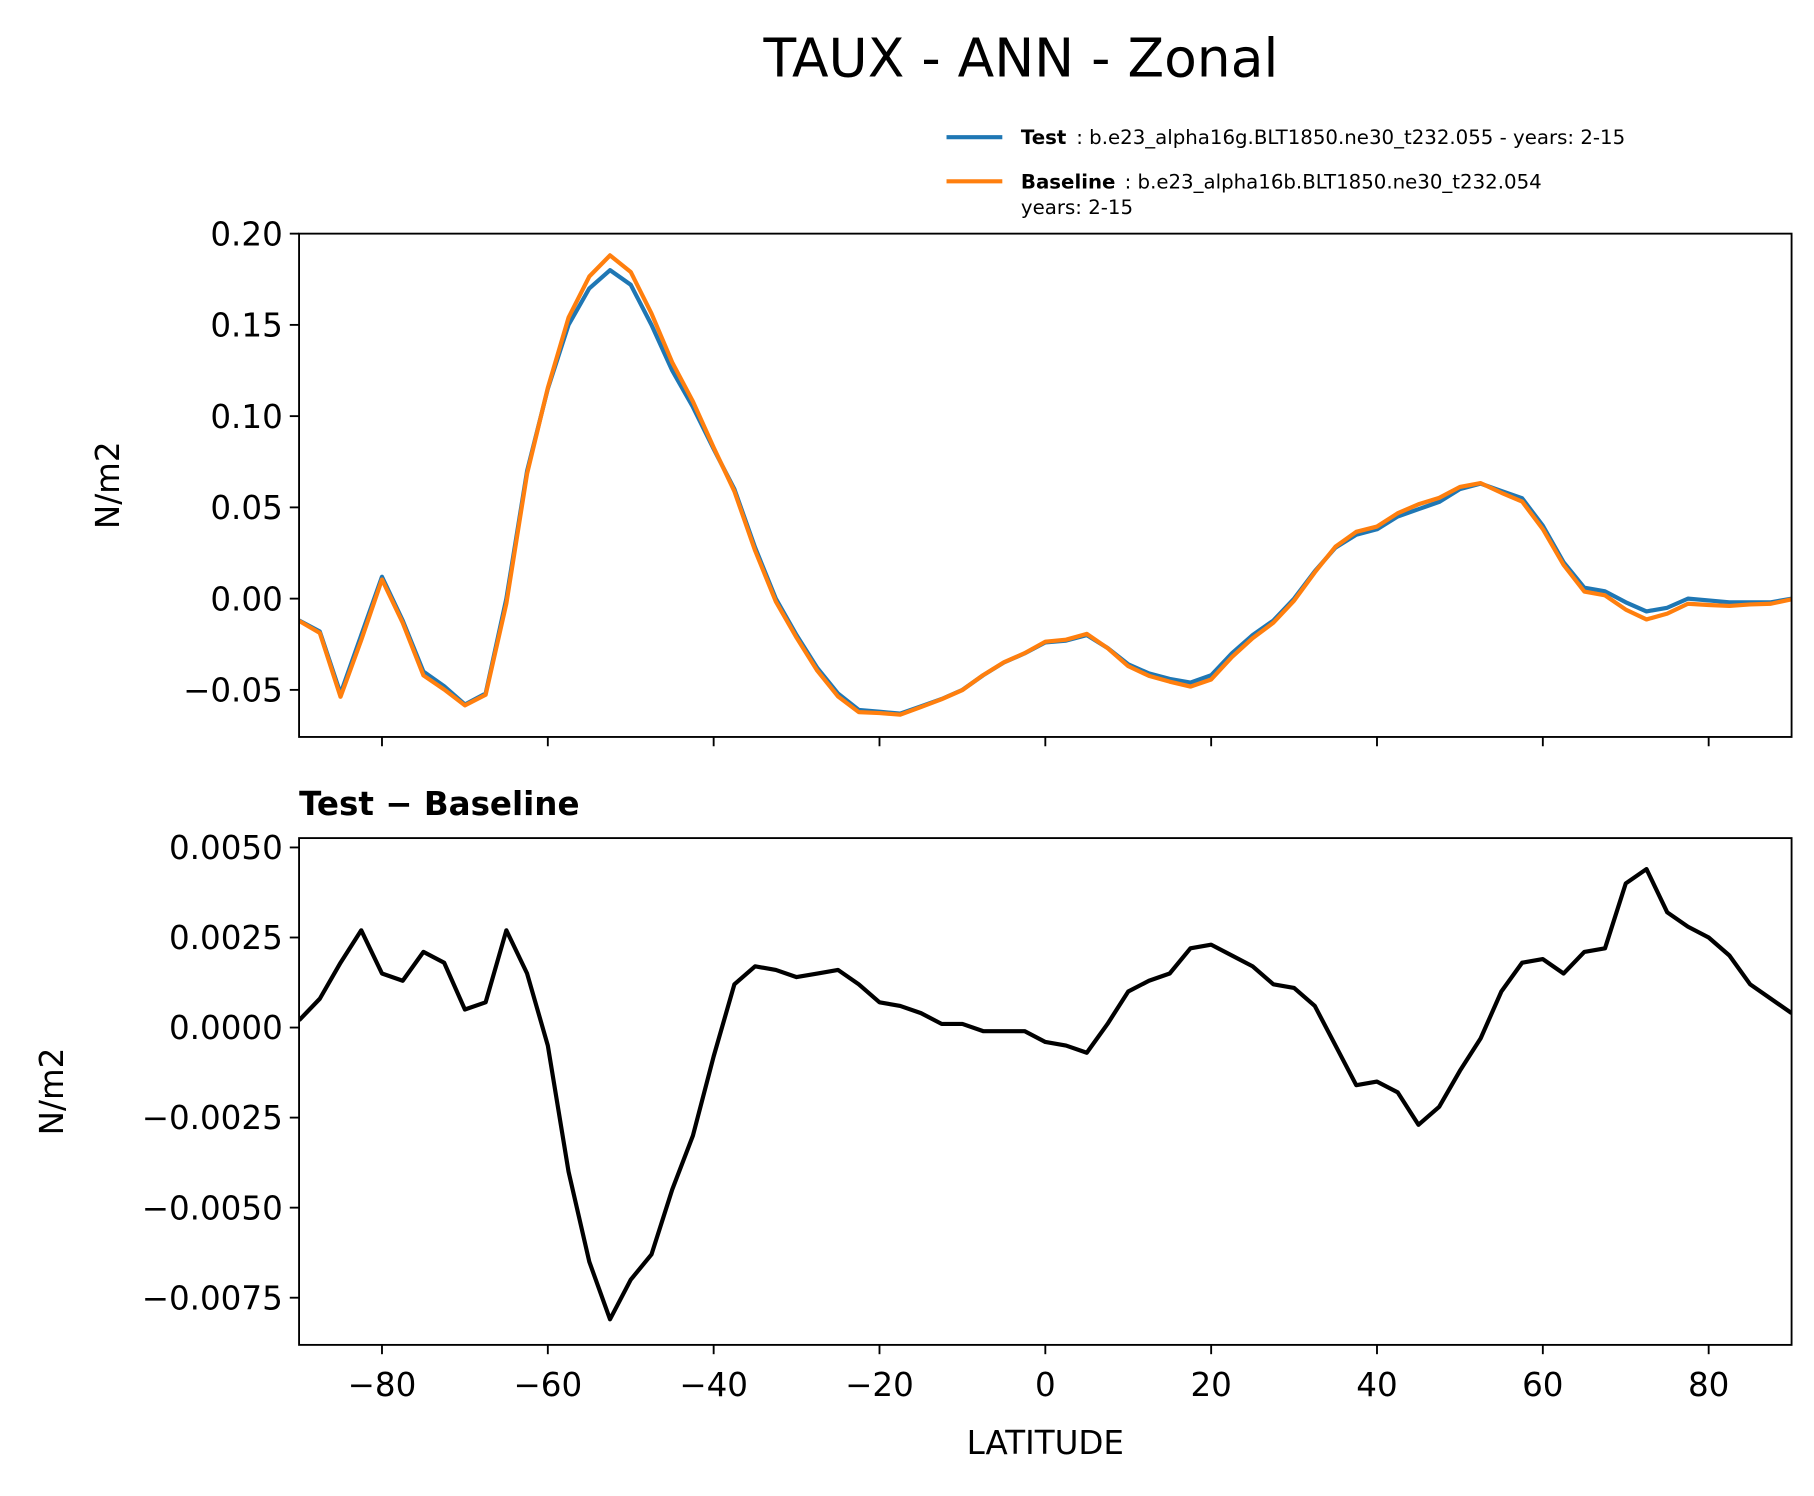  Describe the element at coordinates (1708, 1385) in the screenshot. I see `x-tick-label: 80` at that location.